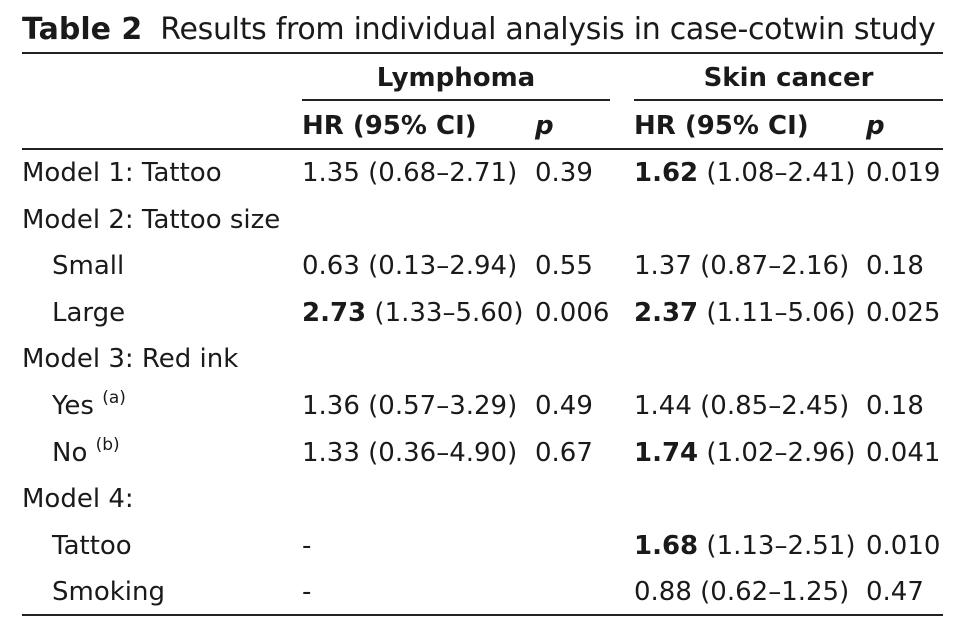  I want to click on lymphoma-p-cell: 0.39, so click(564, 173).